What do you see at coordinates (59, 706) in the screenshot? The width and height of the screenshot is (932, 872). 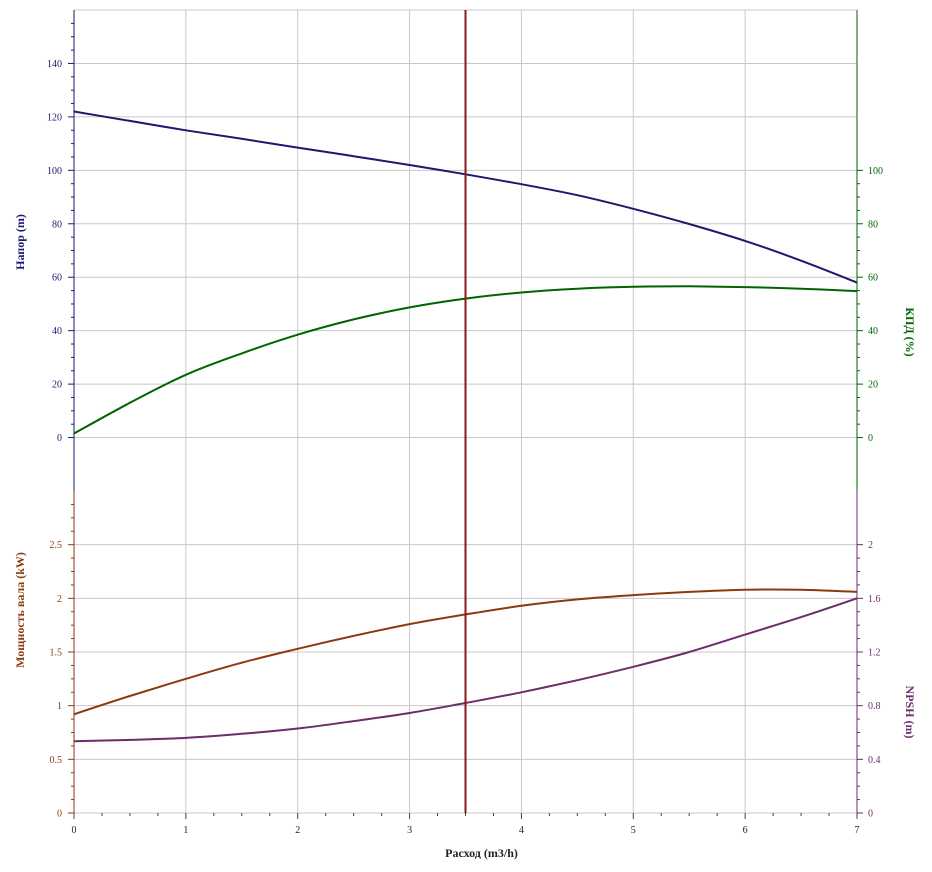 I see `left-tick-label: 1` at bounding box center [59, 706].